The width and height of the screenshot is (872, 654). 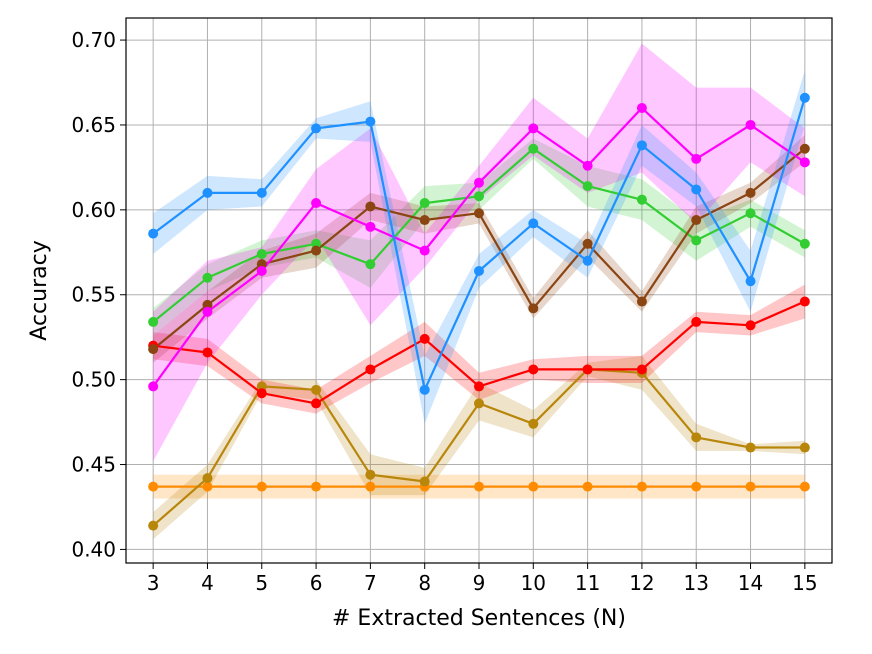 I want to click on y-axis-label: Accuracy, so click(x=39, y=290).